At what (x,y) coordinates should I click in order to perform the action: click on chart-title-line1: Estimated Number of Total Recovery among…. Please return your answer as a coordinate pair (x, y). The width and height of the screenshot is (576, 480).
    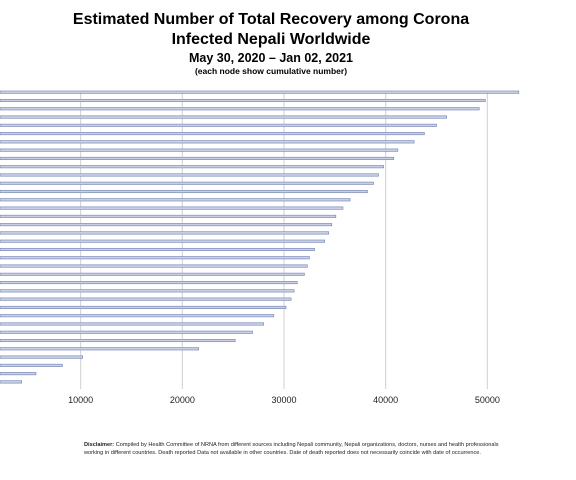
    Looking at the image, I should click on (271, 19).